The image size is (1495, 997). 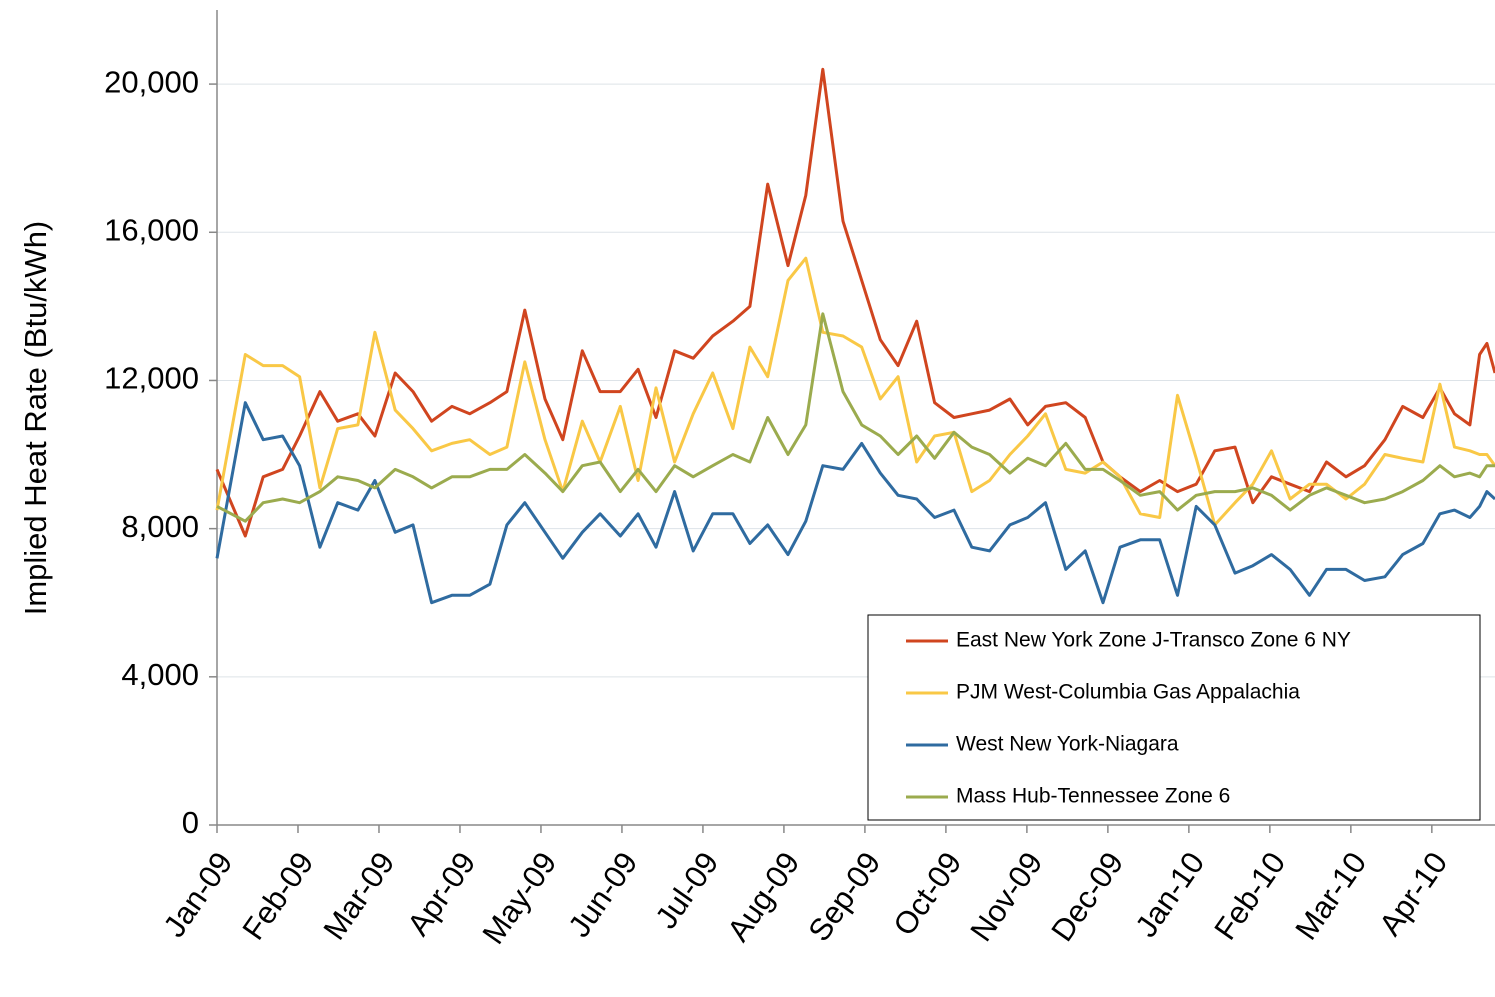 What do you see at coordinates (602, 895) in the screenshot?
I see `x-tick-label: Jun-09` at bounding box center [602, 895].